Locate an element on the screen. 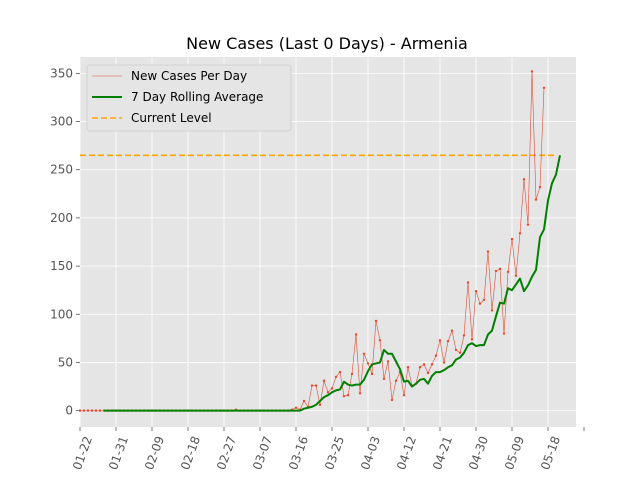 This screenshot has height=480, width=640. y-tick-label: 100 is located at coordinates (61, 314).